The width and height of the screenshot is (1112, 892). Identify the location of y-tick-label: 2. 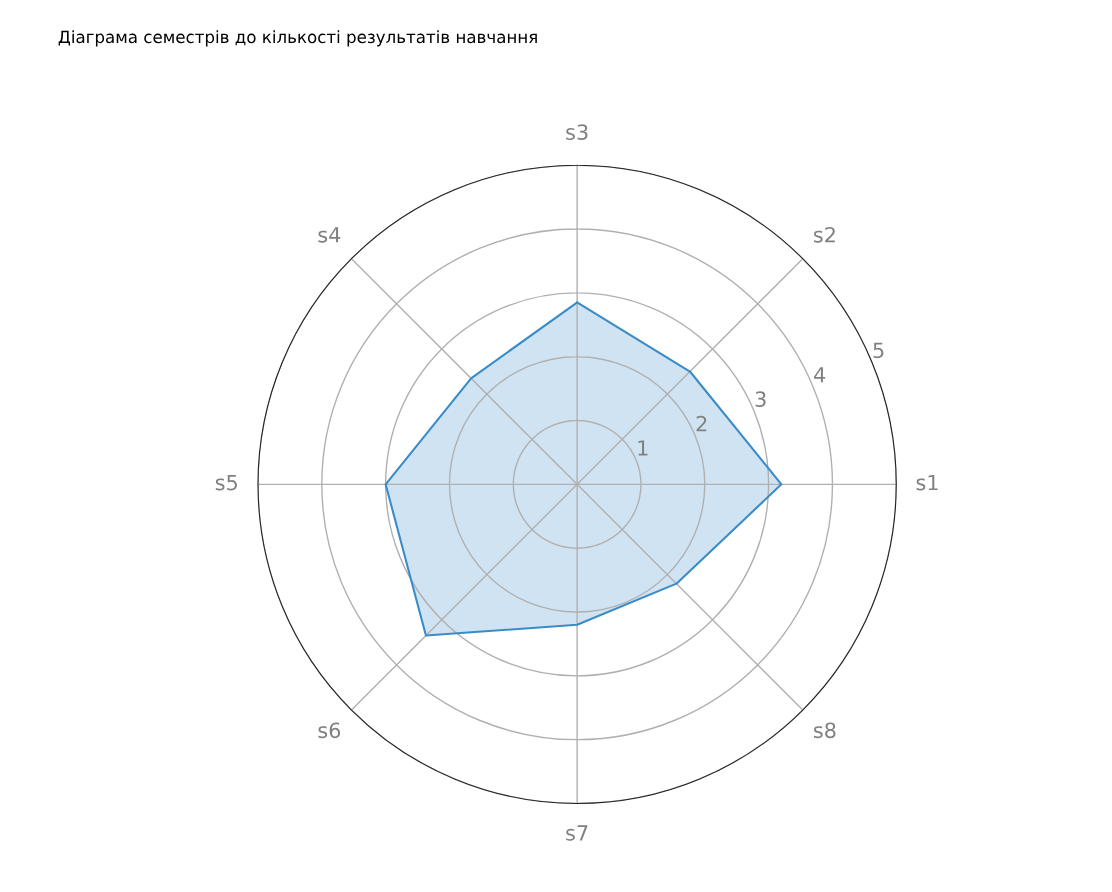
(701, 423).